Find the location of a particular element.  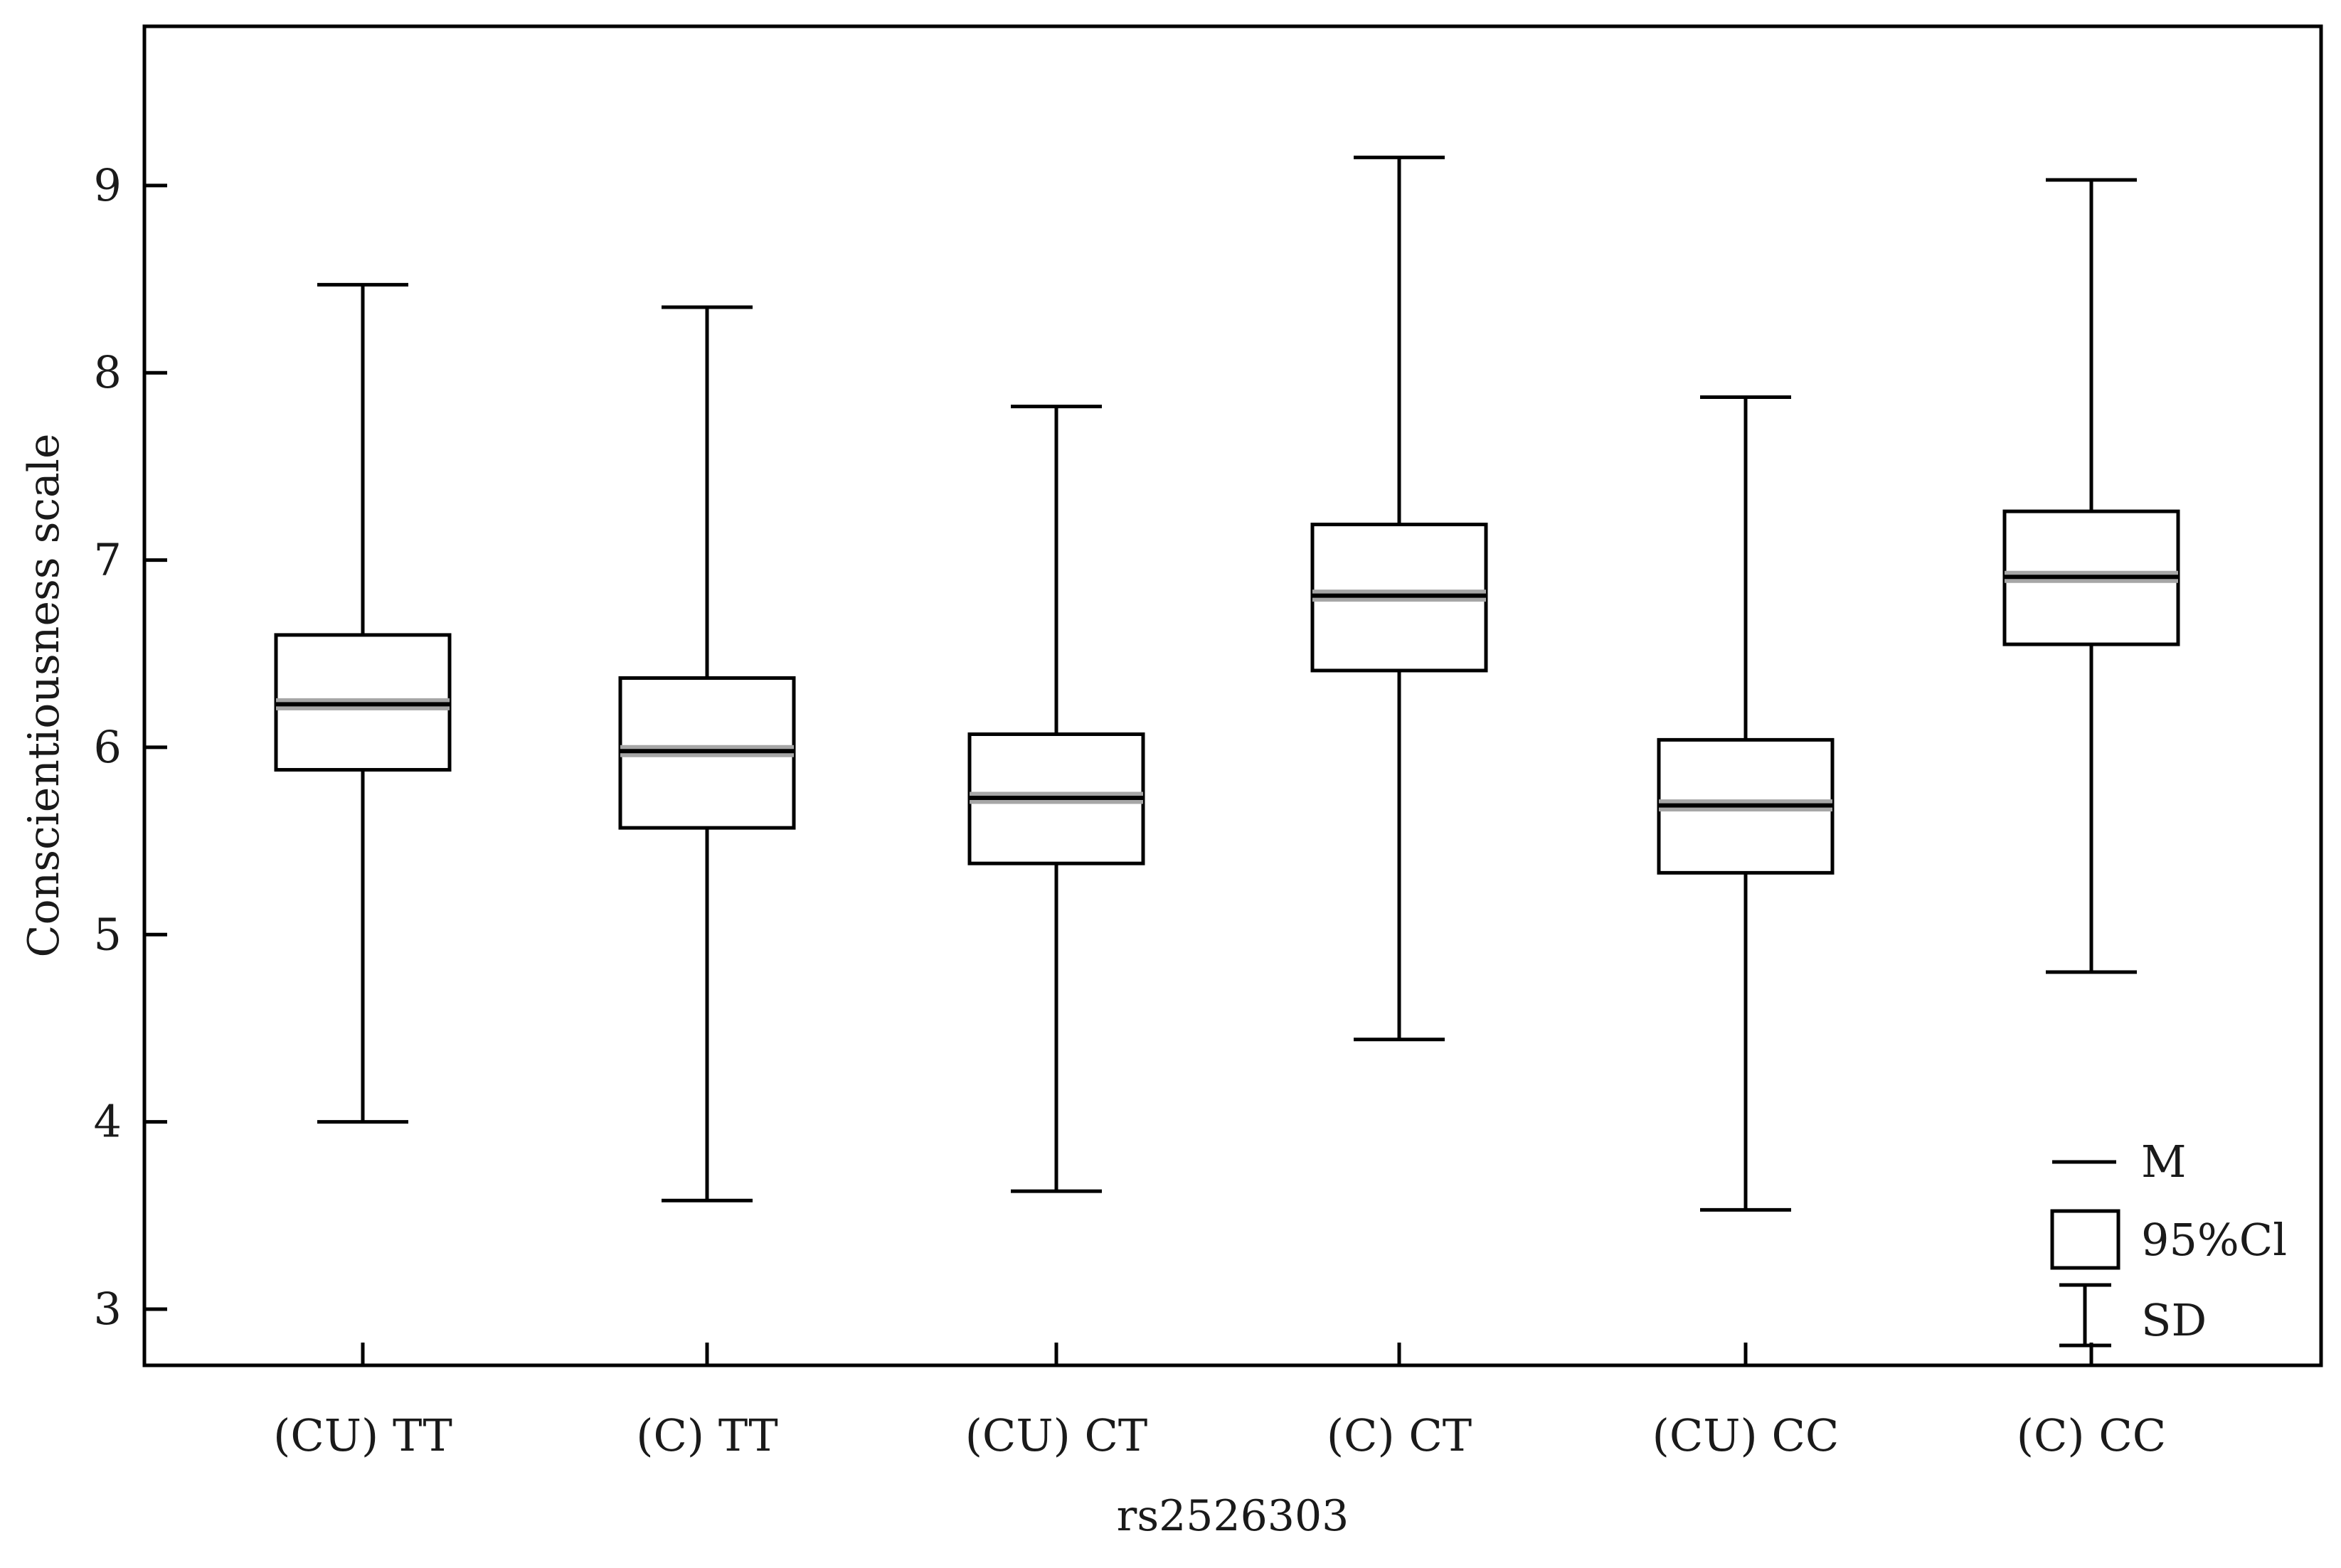

y-tick-label: 5 is located at coordinates (108, 934).